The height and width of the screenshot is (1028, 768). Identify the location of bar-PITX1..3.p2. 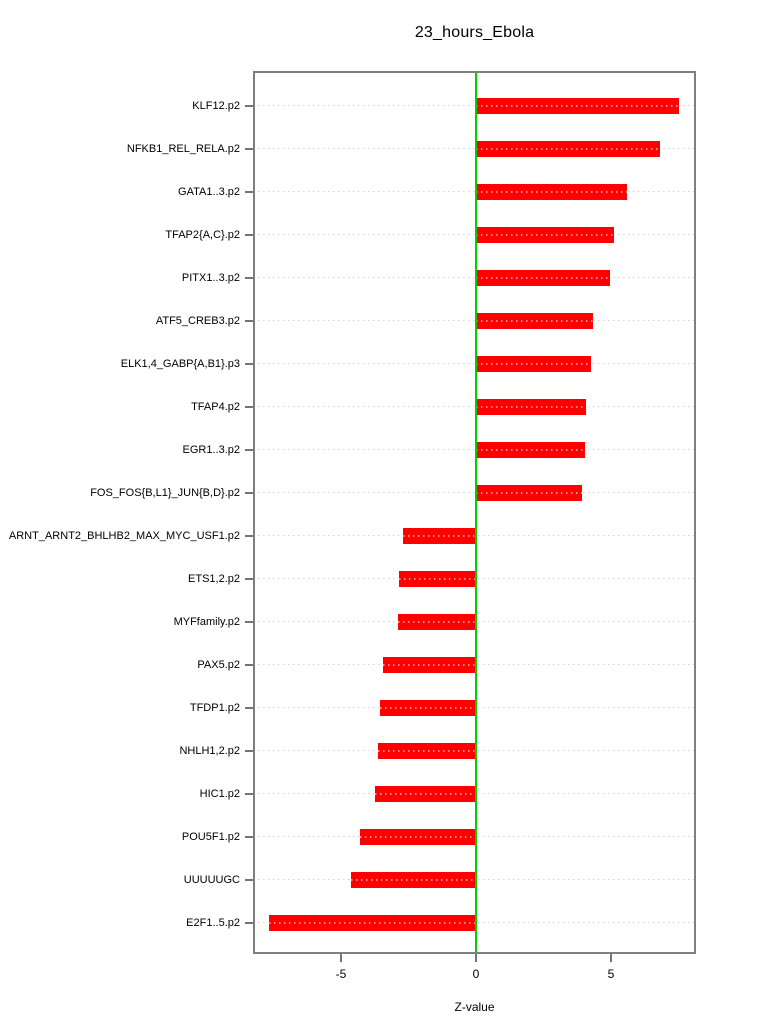
(543, 277).